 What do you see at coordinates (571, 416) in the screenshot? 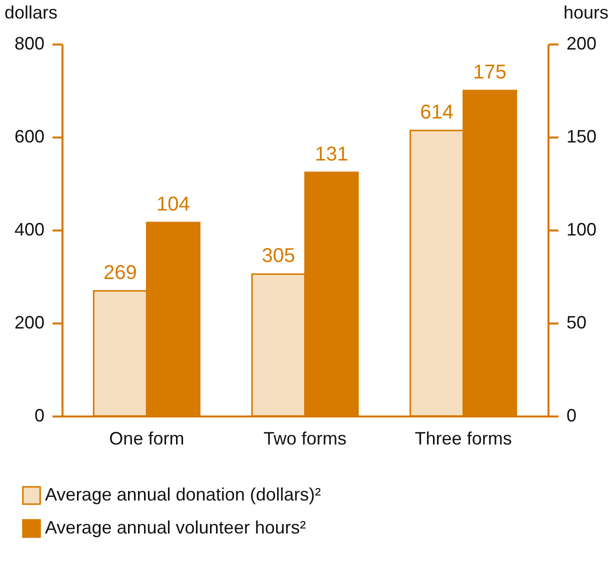
I see `y2-tick-label: 0` at bounding box center [571, 416].